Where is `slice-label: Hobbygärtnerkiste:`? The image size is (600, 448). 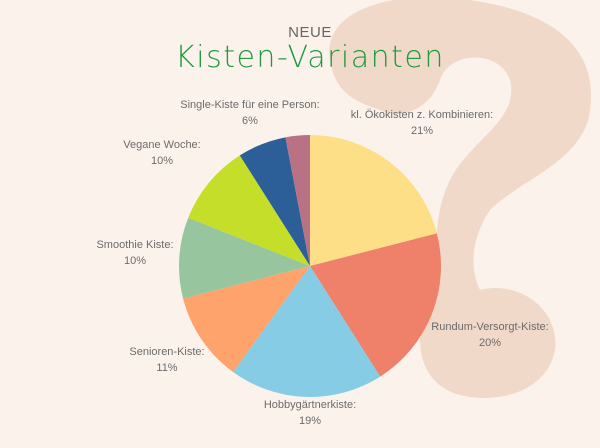
slice-label: Hobbygärtnerkiste: is located at coordinates (310, 405).